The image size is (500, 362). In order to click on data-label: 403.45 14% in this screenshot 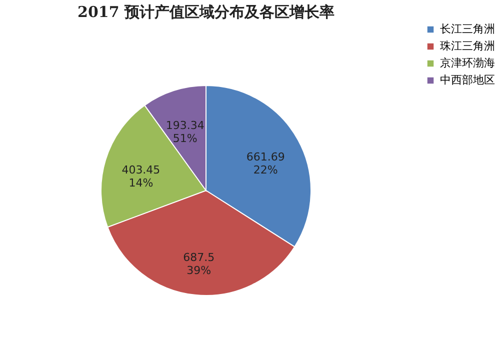, I will do `click(141, 177)`.